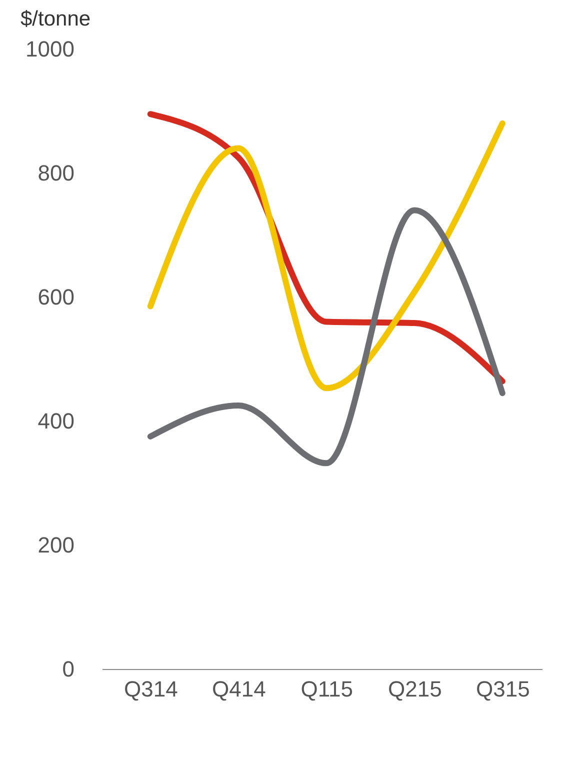  I want to click on x-tick-label: Q314, so click(151, 689).